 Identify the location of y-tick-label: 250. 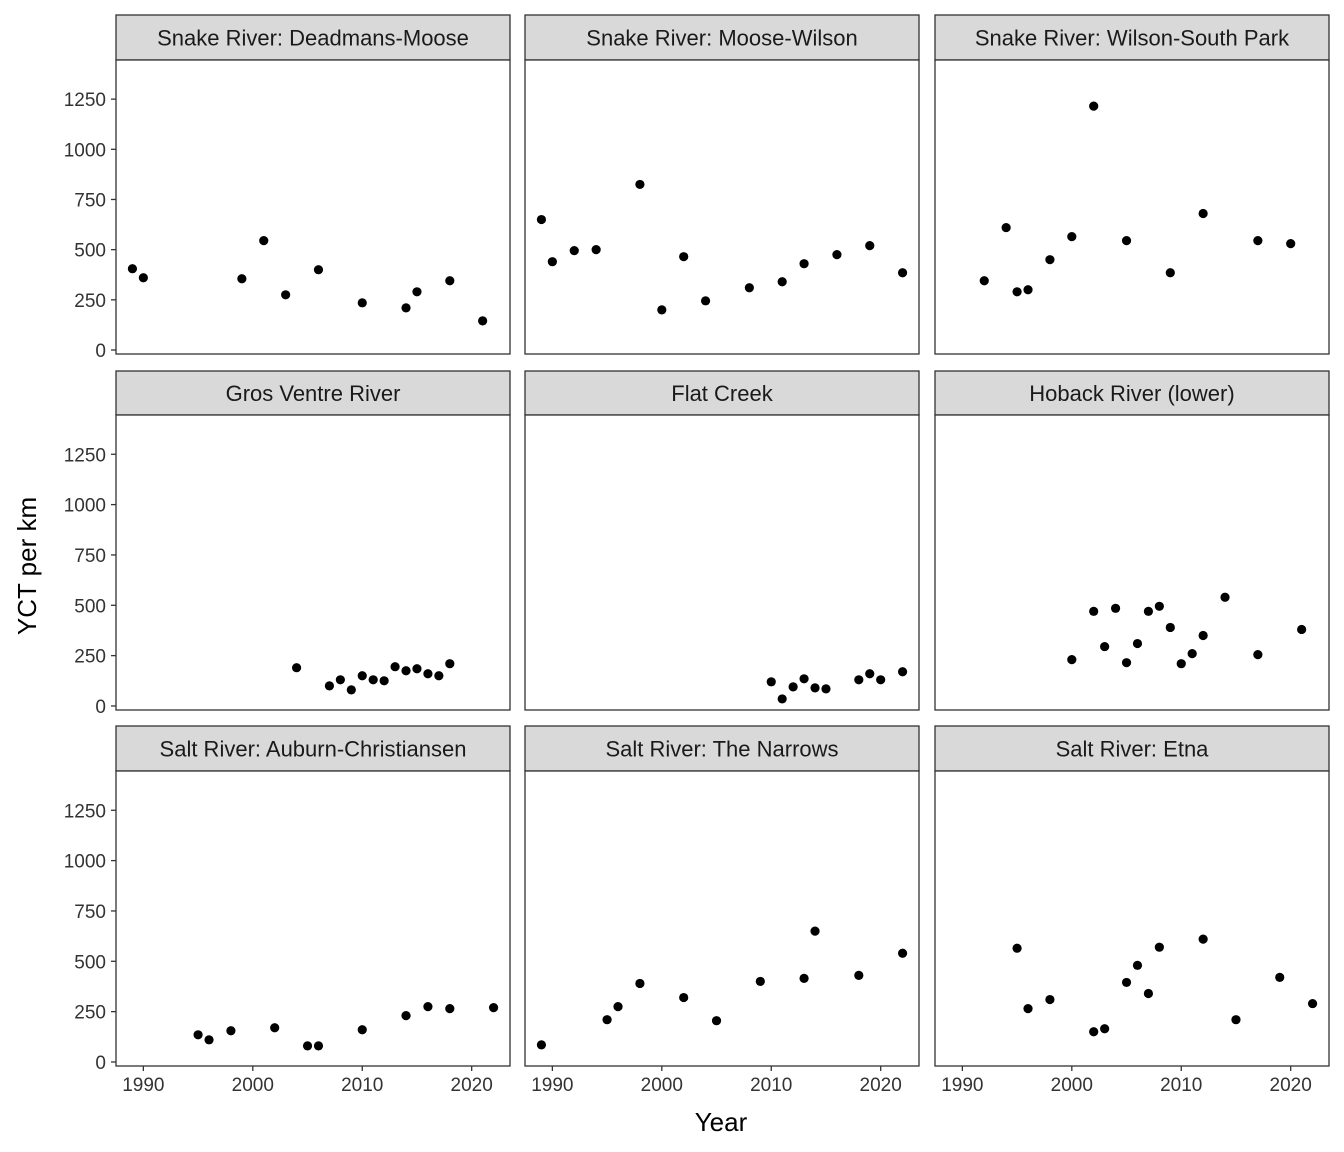
(90, 301).